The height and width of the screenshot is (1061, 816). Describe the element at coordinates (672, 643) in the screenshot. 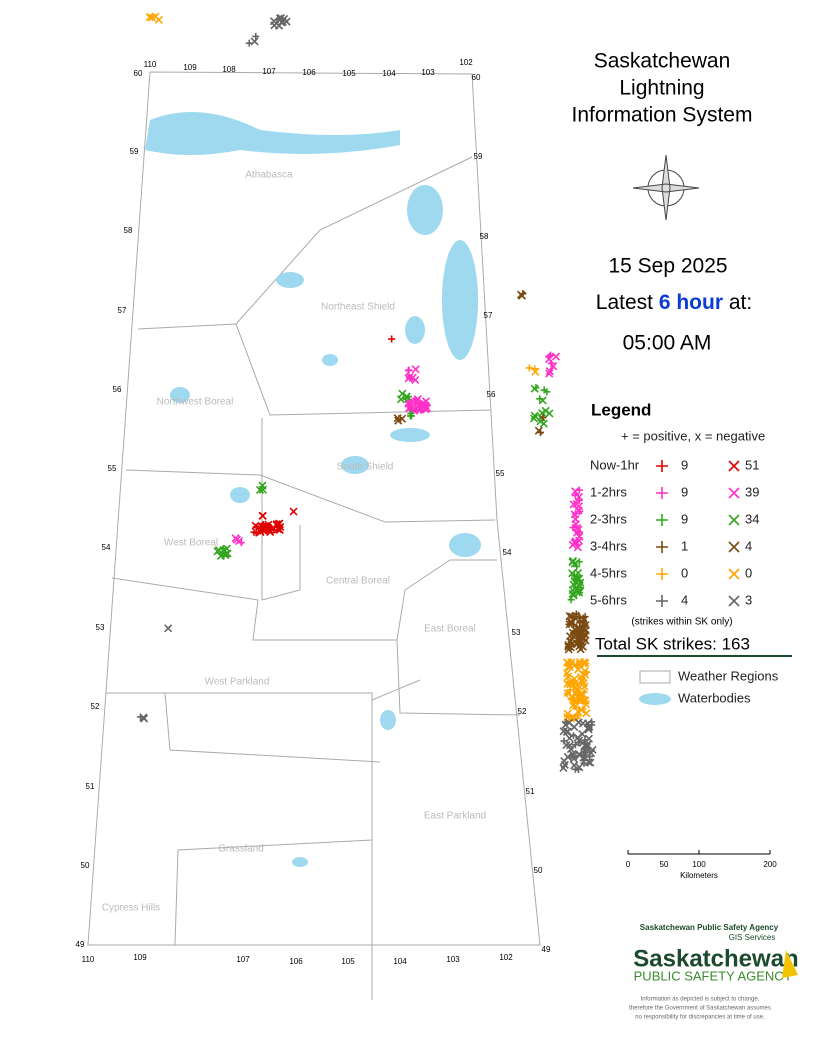

I see `total: Total SK strikes: 163` at that location.